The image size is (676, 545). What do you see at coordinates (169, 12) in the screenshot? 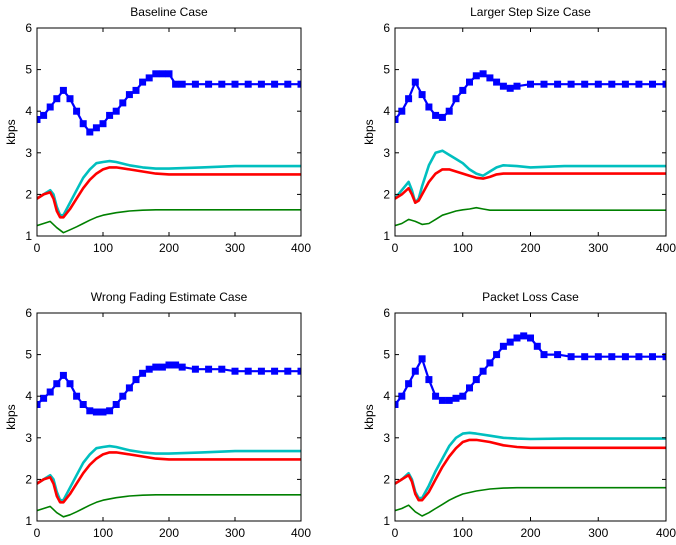
I see `chart-title: Baseline Case` at bounding box center [169, 12].